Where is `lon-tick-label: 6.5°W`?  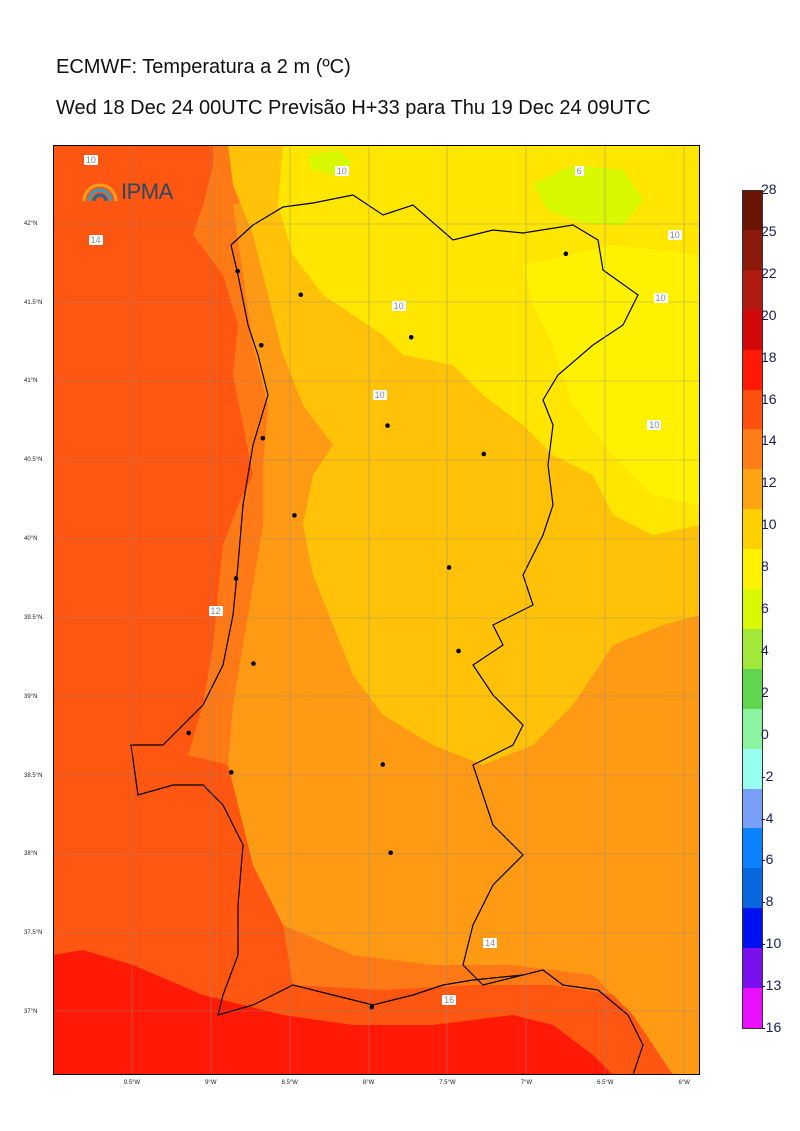 lon-tick-label: 6.5°W is located at coordinates (605, 1083).